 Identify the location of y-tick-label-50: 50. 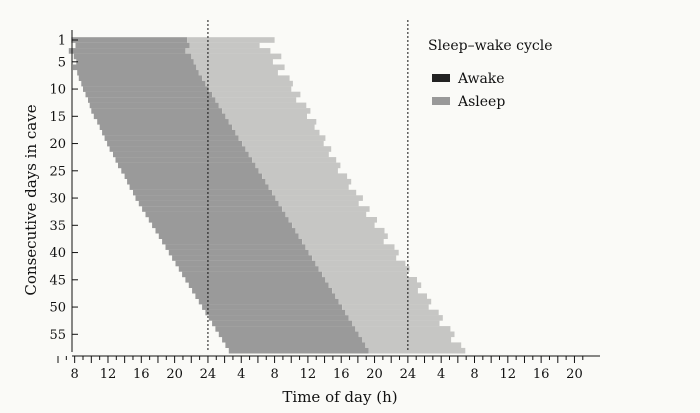
(57, 308).